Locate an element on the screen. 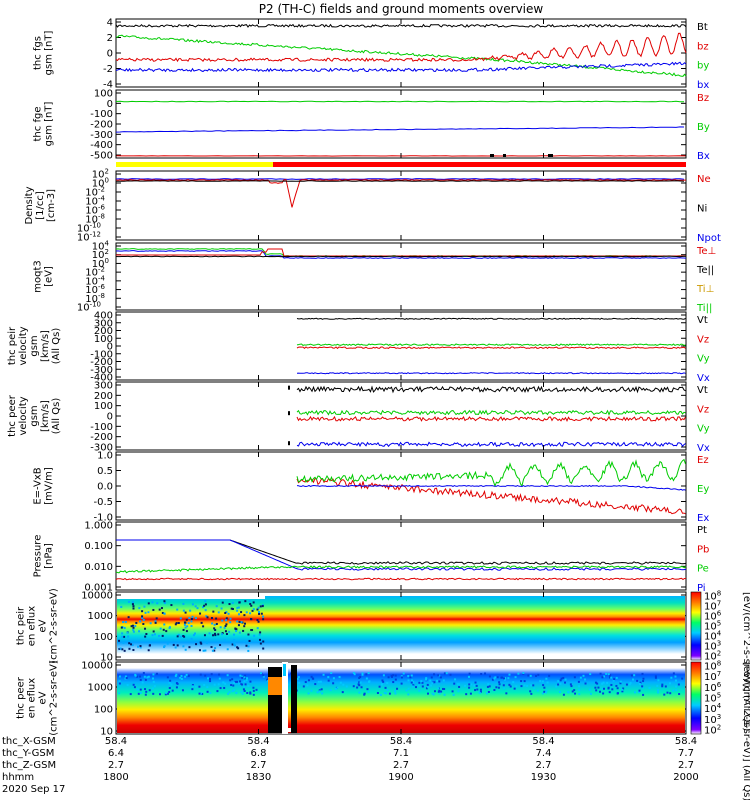 This screenshot has width=750, height=804. row-label-z-gsm: thc_Z-GSM is located at coordinates (29, 765).